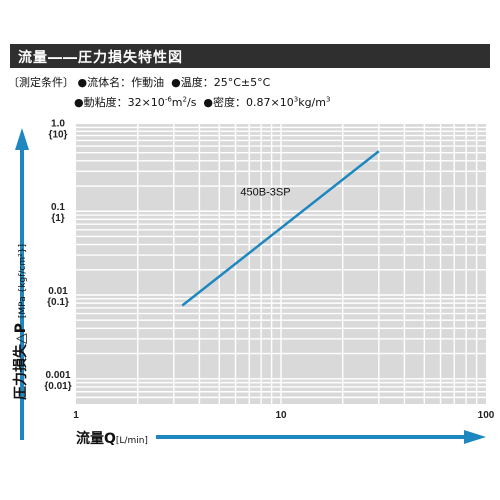 The image size is (500, 500). What do you see at coordinates (486, 415) in the screenshot?
I see `x-tick-label: 100` at bounding box center [486, 415].